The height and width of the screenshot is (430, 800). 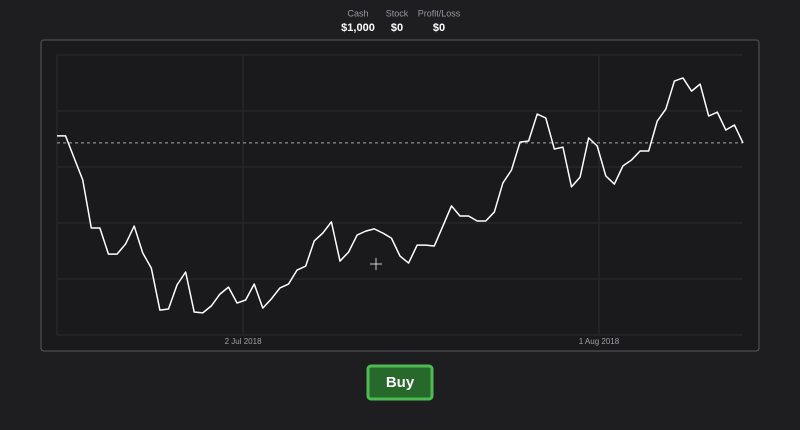 I want to click on stat-label: Stock, so click(x=397, y=13).